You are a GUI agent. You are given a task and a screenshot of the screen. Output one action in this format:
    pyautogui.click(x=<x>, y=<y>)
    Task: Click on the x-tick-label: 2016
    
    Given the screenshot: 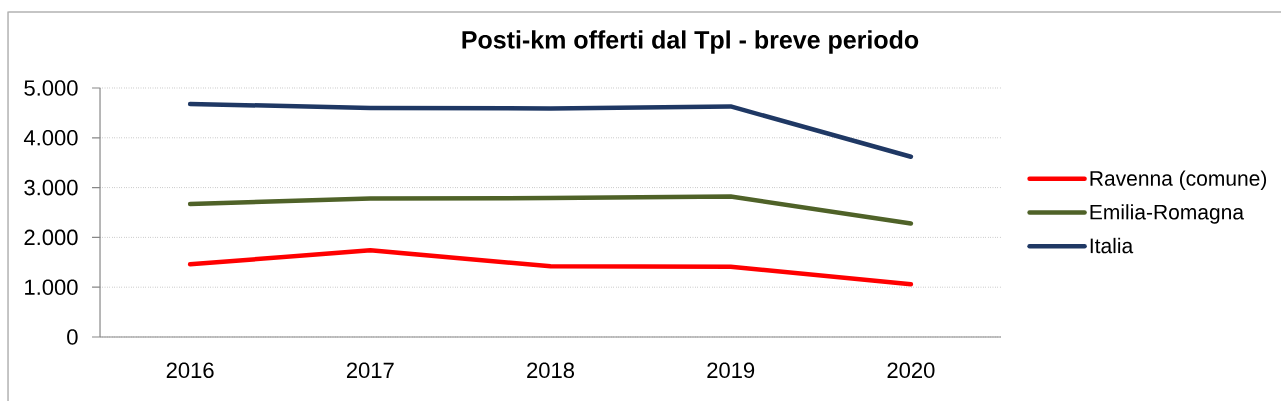 What is the action you would take?
    pyautogui.click(x=190, y=370)
    